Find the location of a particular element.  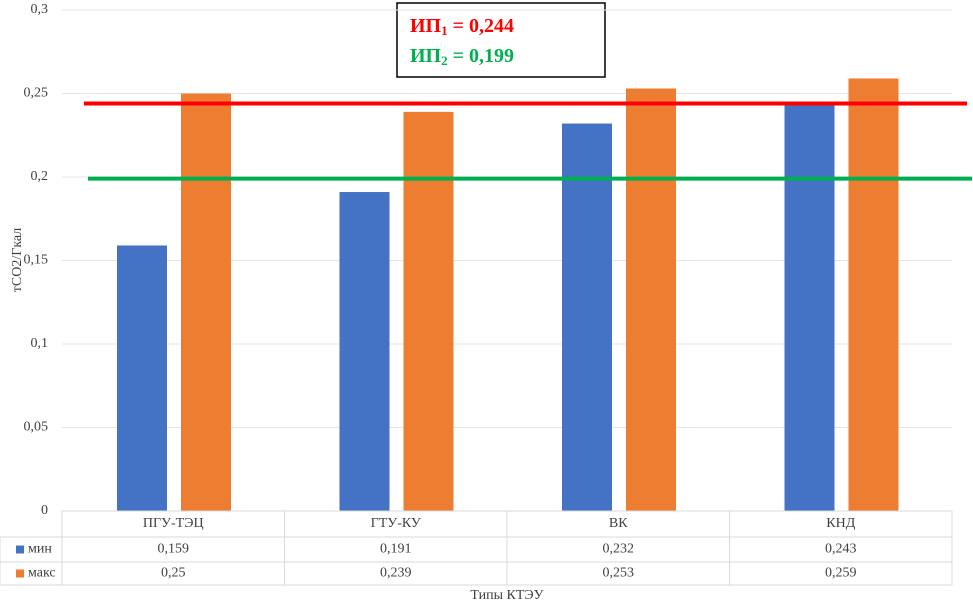

y-tick-label: 0,05 is located at coordinates (36, 427).